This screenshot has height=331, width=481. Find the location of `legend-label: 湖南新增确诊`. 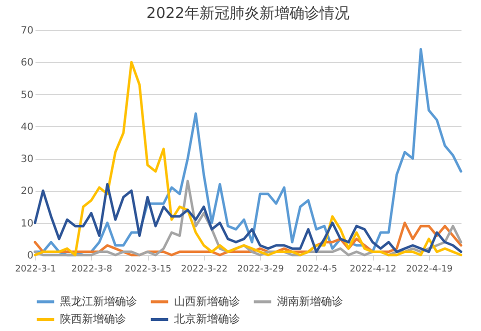

legend-label: 湖南新增确诊 is located at coordinates (310, 301).